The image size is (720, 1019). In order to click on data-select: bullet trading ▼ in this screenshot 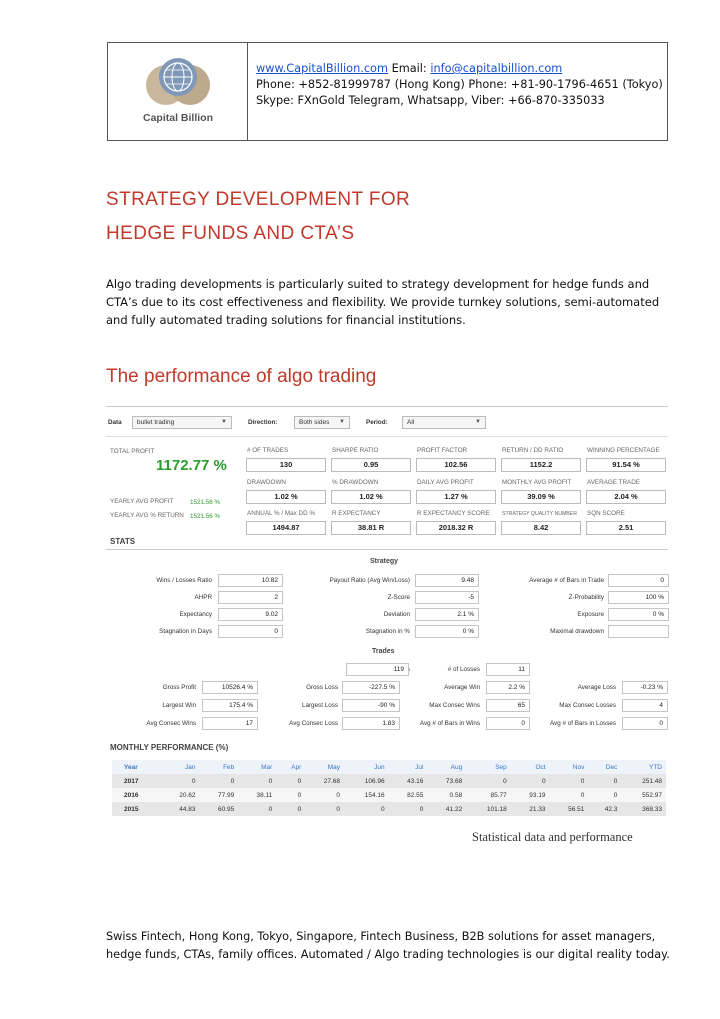, I will do `click(182, 422)`.